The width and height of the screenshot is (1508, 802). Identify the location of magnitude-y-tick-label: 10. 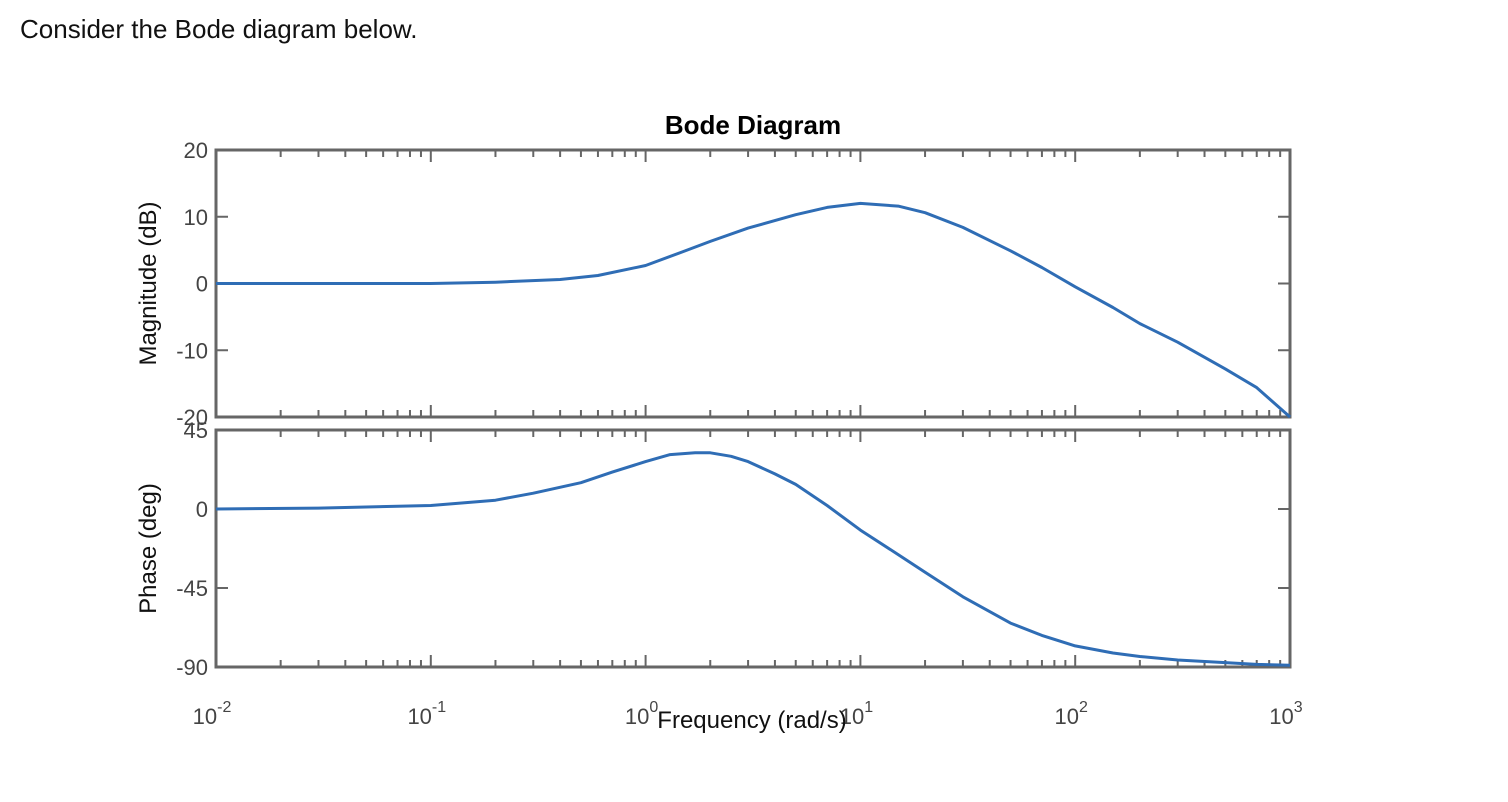
(196, 217).